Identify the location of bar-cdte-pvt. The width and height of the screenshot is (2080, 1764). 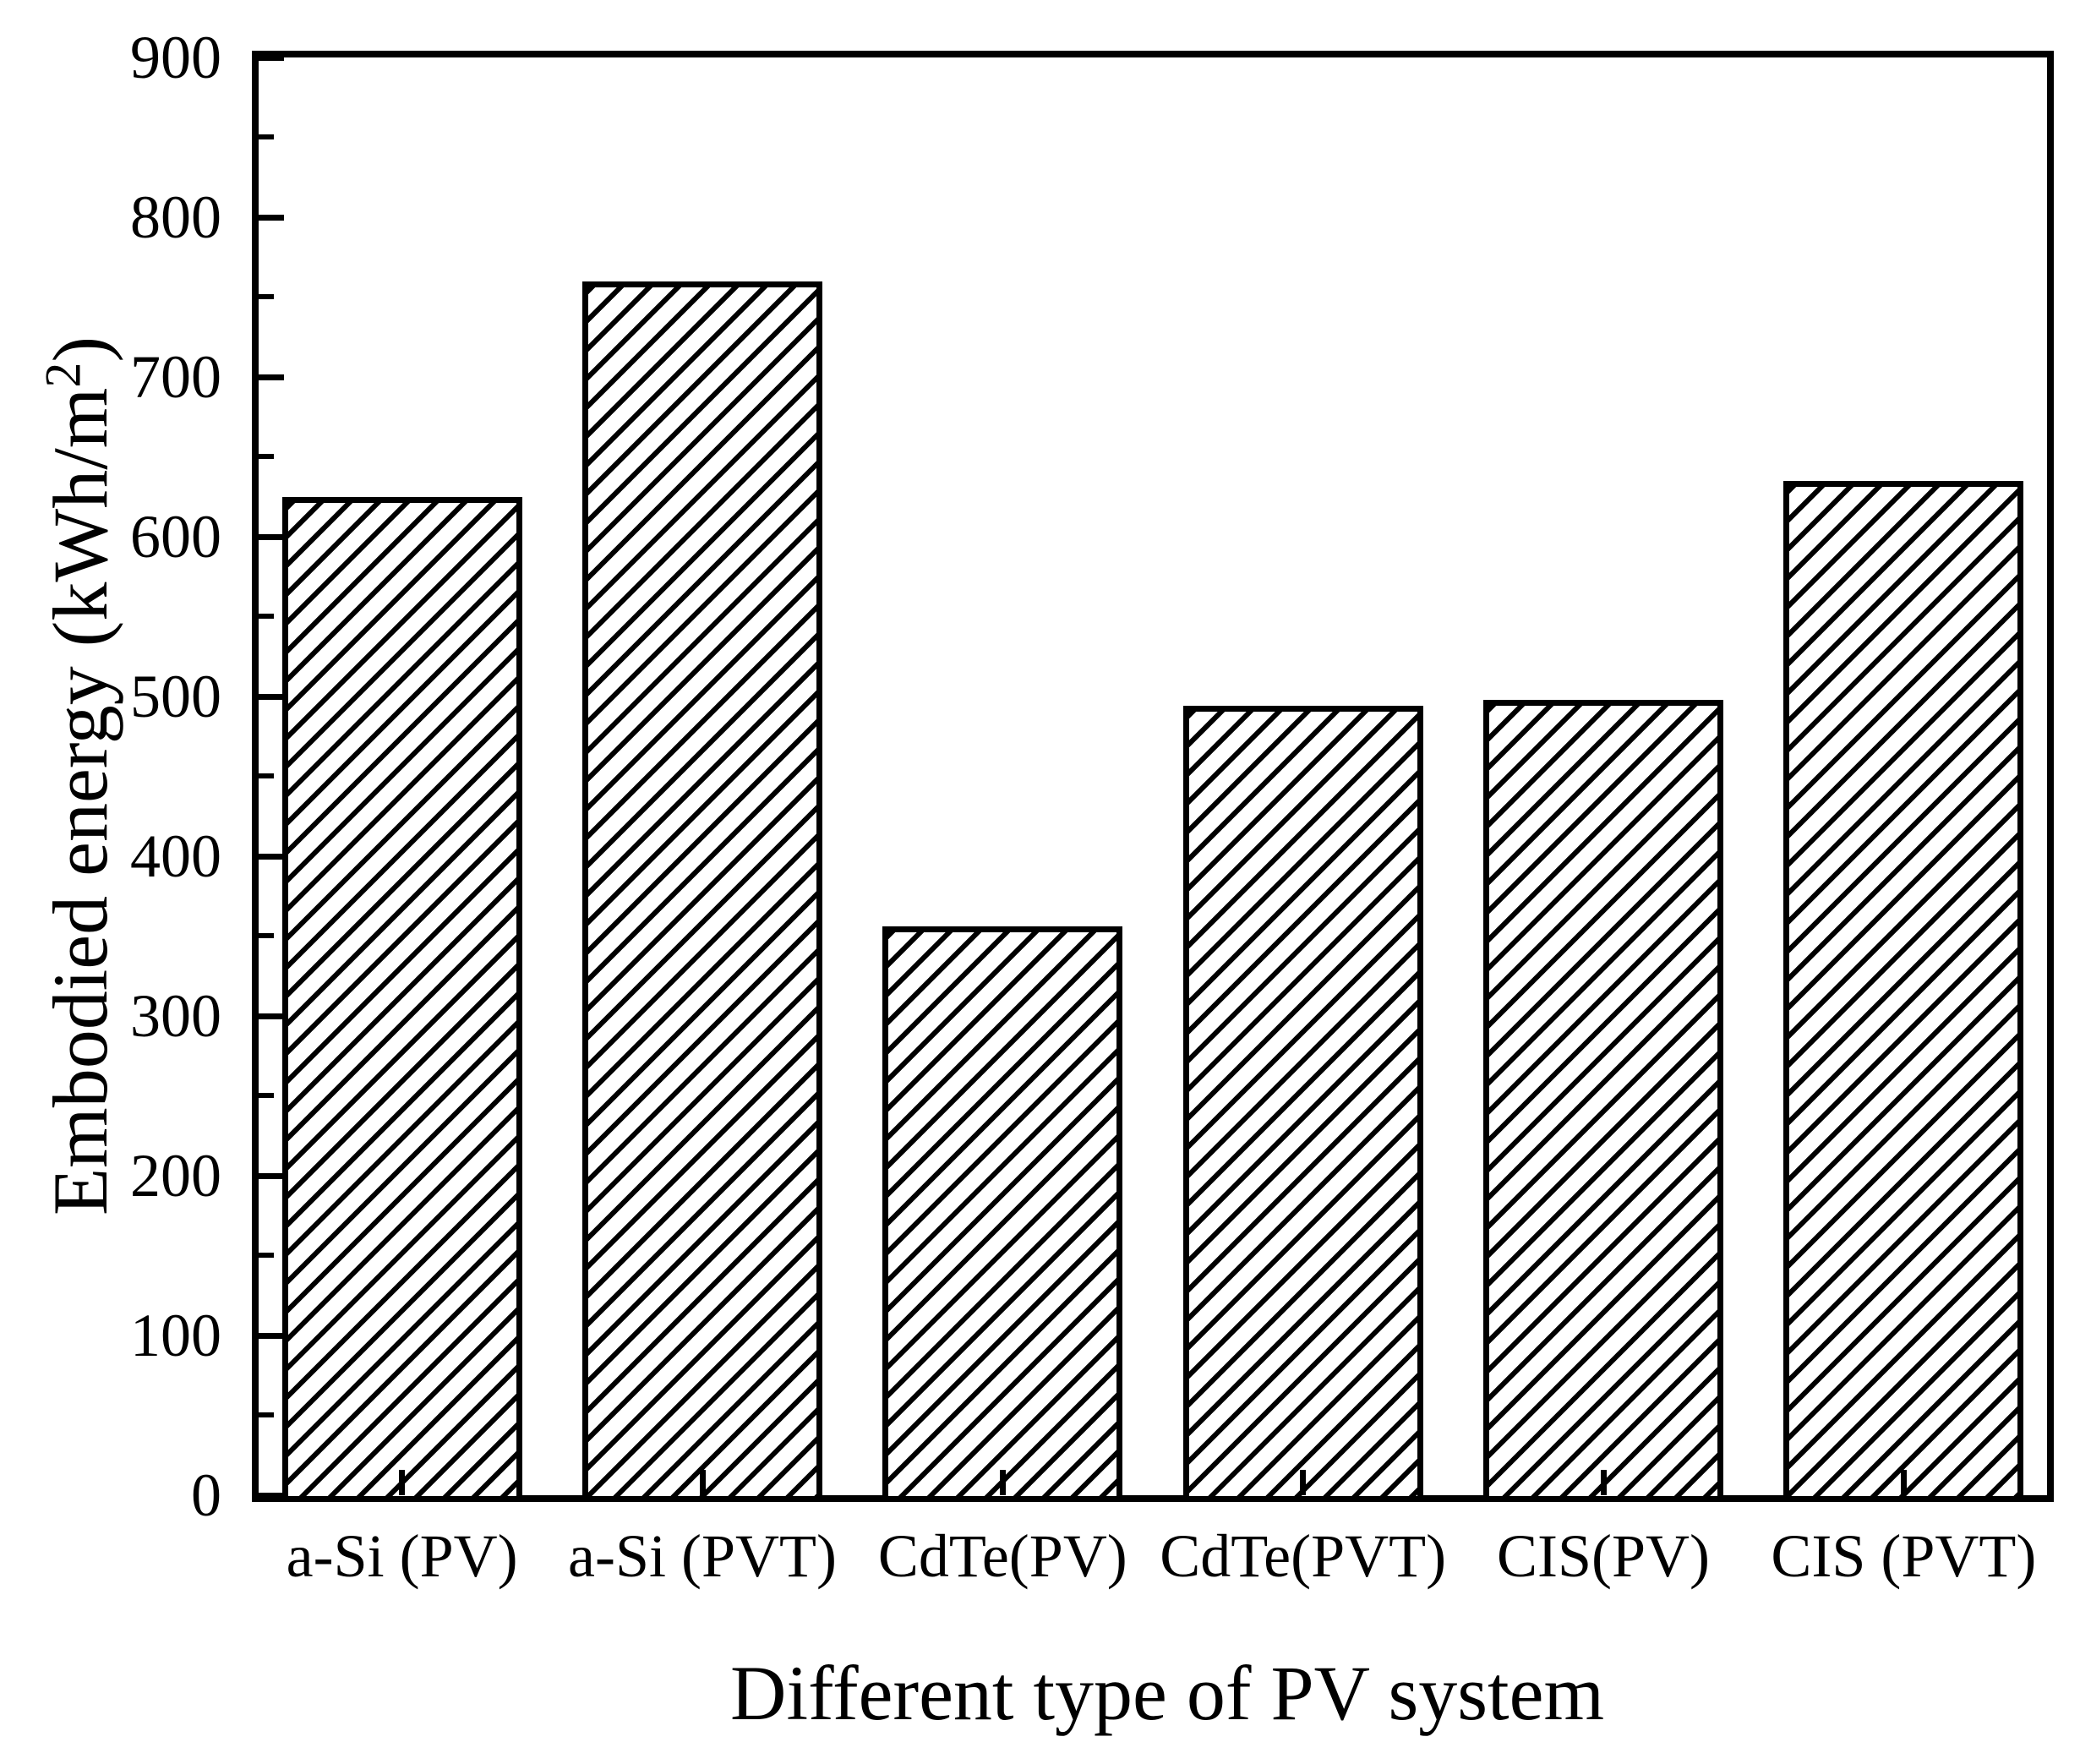
(1302, 1104).